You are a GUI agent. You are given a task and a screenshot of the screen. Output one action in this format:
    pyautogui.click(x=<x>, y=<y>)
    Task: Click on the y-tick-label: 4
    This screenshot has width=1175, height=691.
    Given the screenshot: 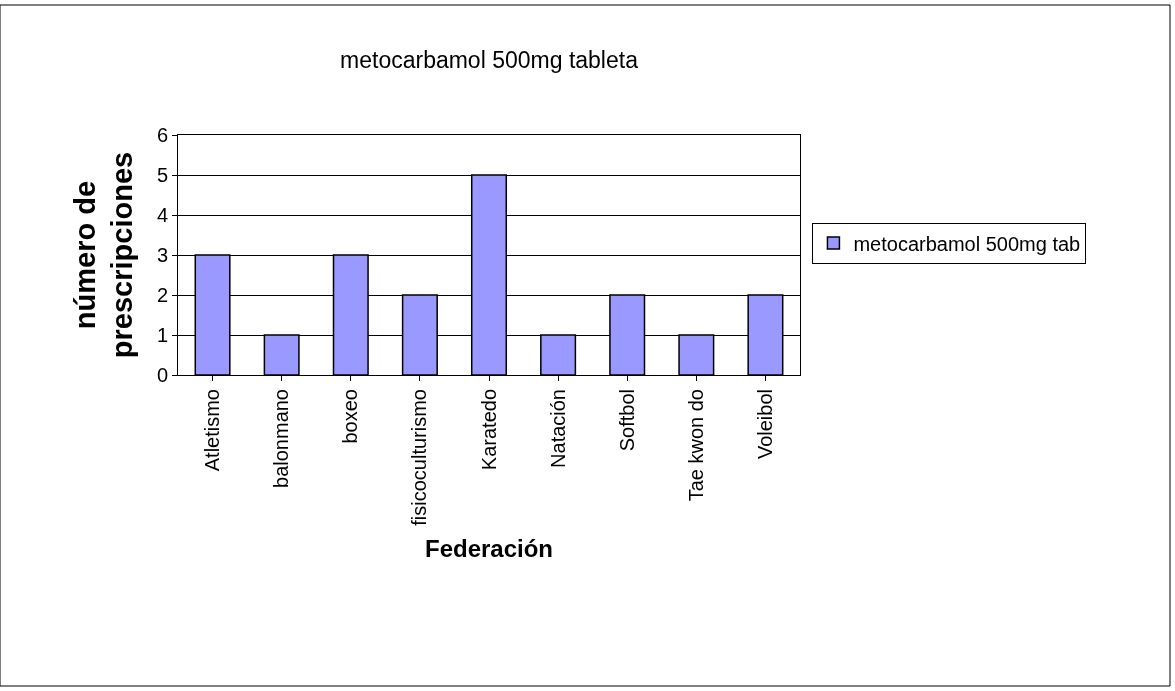 What is the action you would take?
    pyautogui.click(x=162, y=215)
    